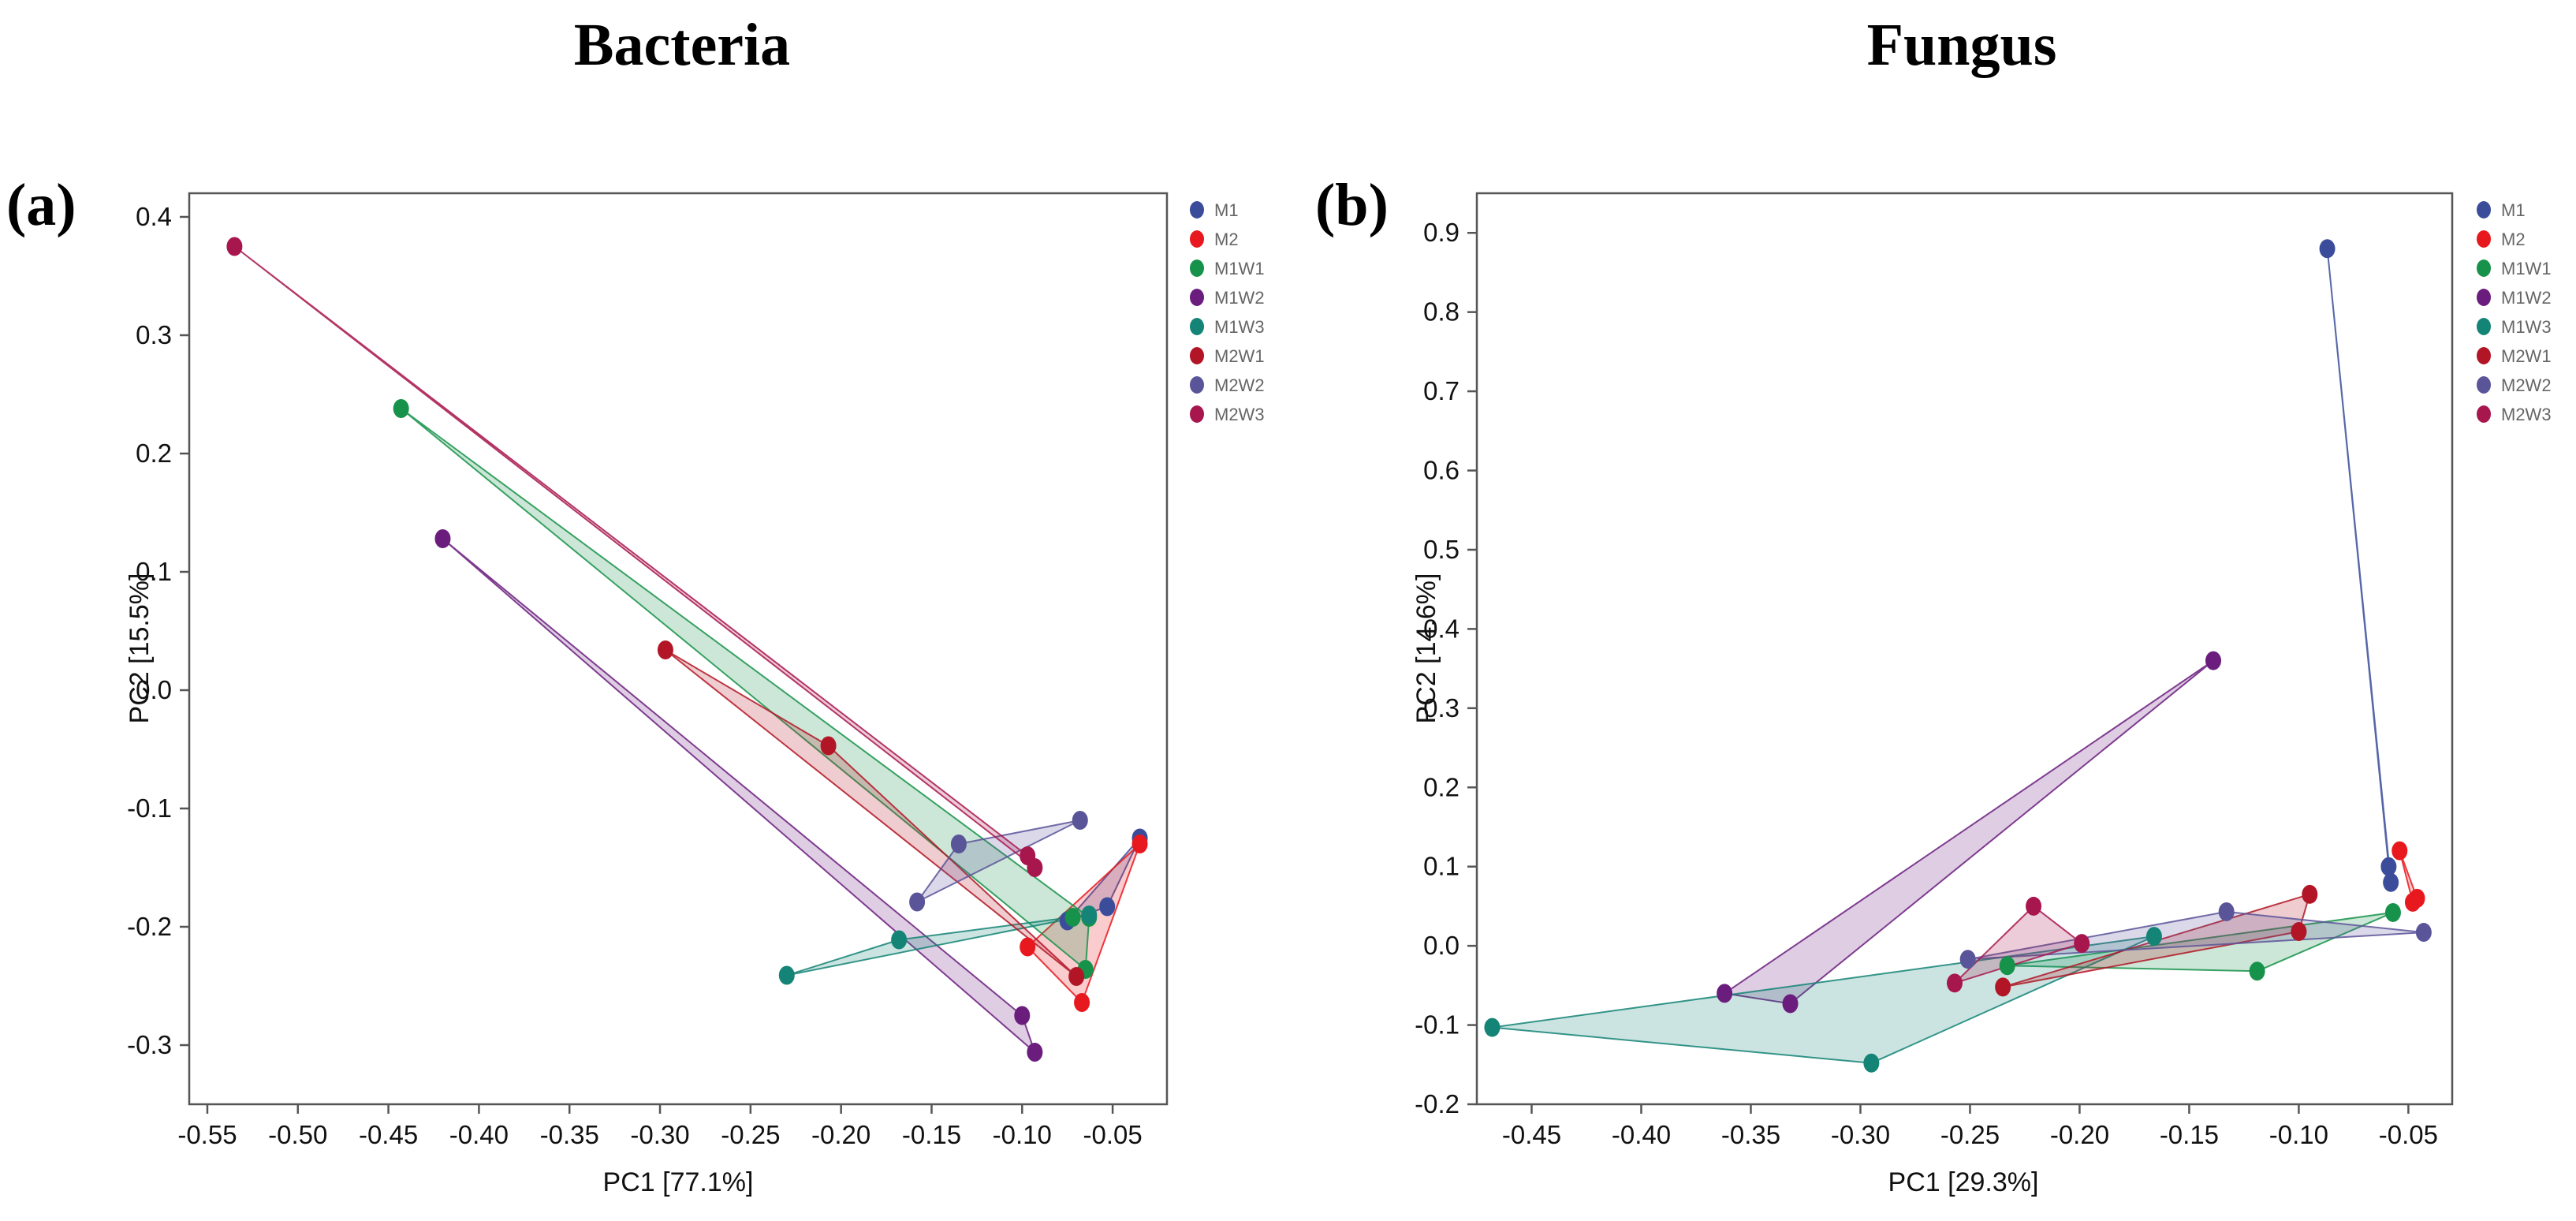  I want to click on y-tick-label: 0.2, so click(154, 453).